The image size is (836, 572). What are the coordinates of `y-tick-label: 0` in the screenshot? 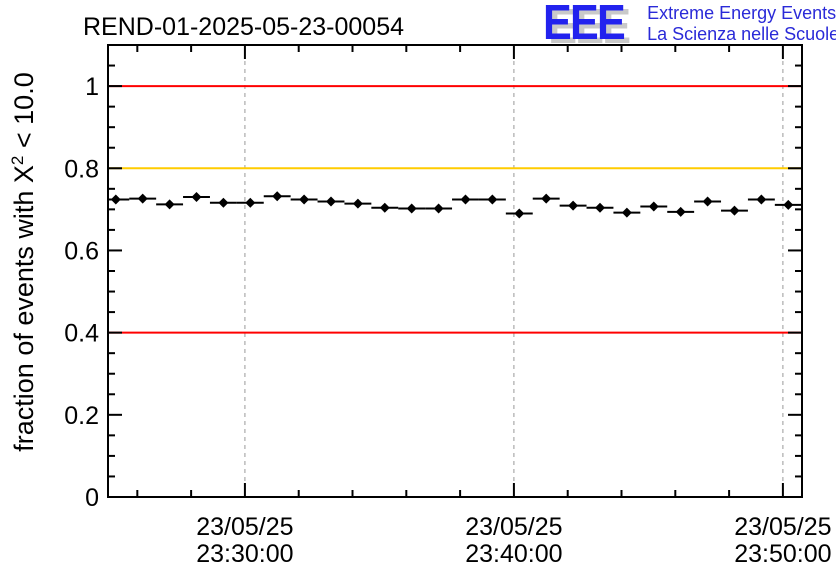 It's located at (92, 498).